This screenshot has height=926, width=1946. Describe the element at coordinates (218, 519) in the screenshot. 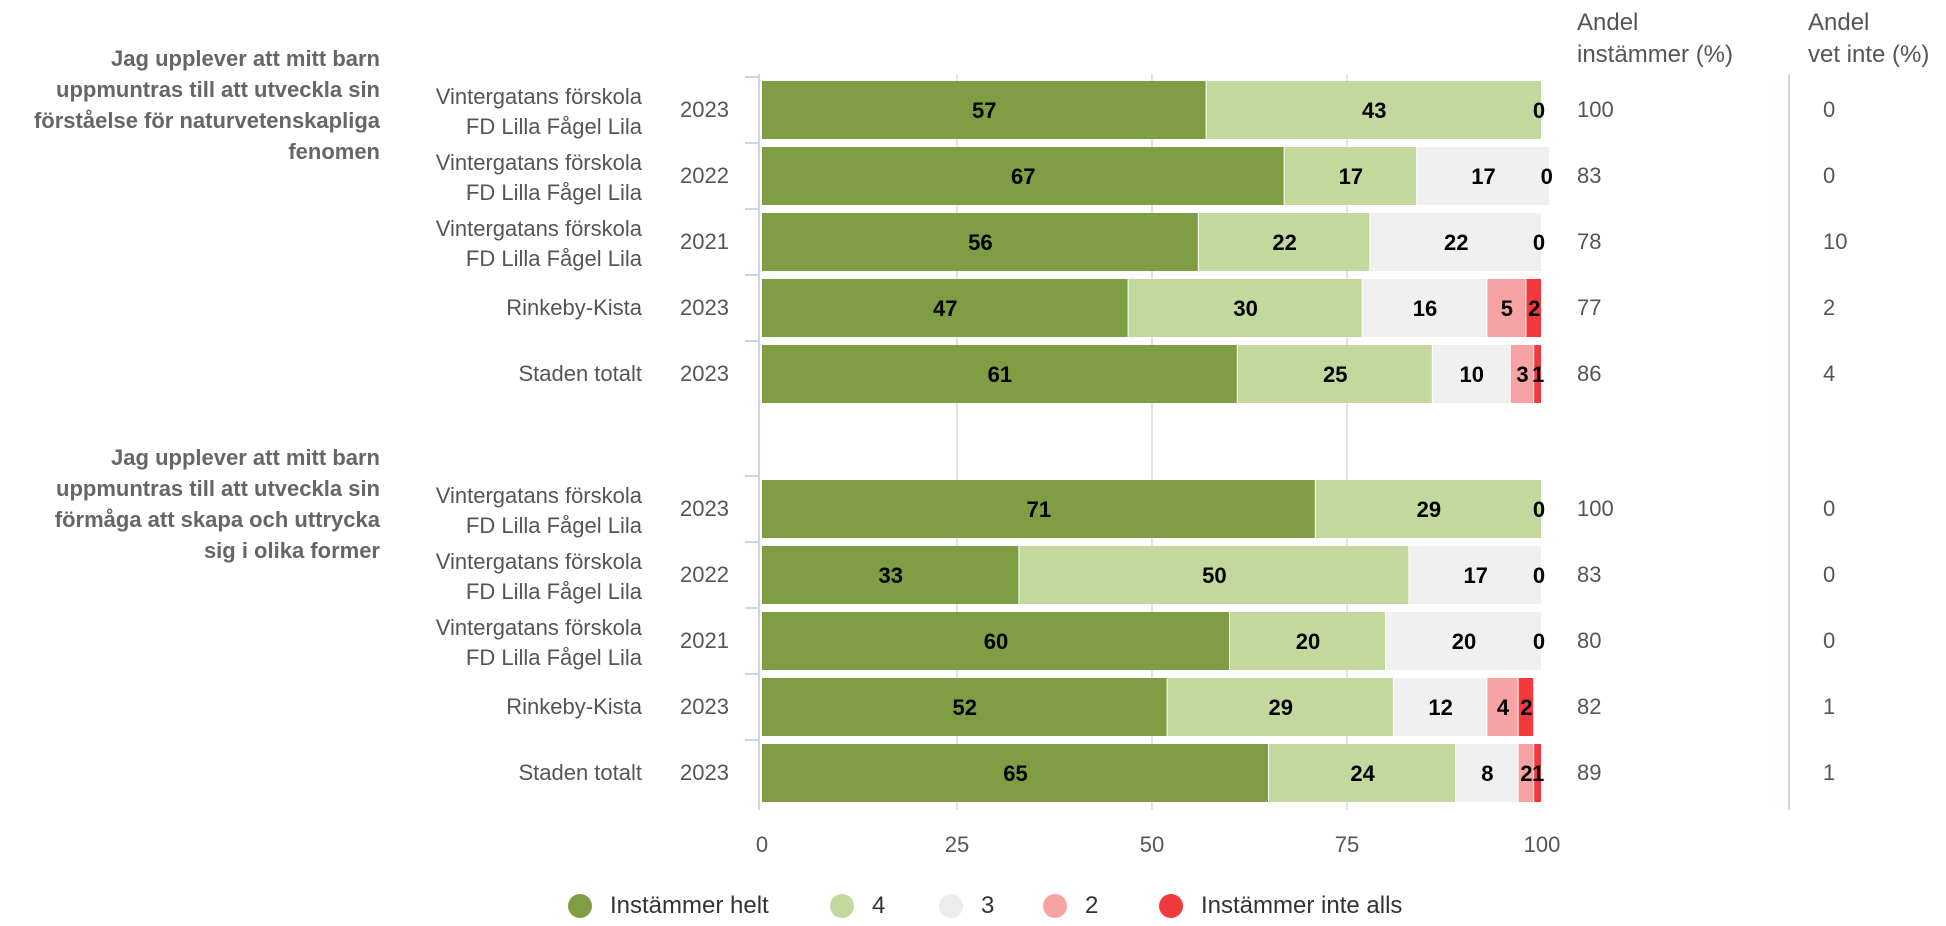

I see `question-label: förmåga att skapa och uttrycka` at that location.